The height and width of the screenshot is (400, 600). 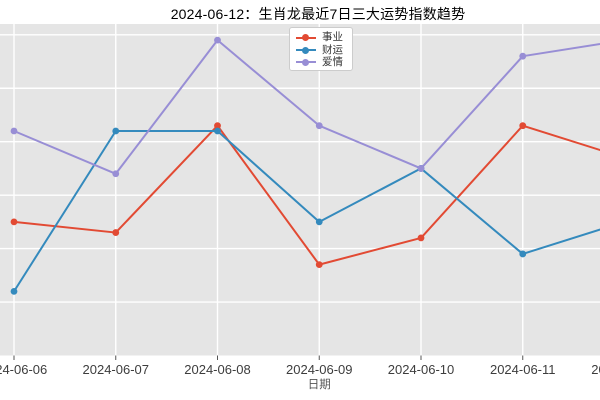 What do you see at coordinates (319, 385) in the screenshot?
I see `x-axis-label: 日期` at bounding box center [319, 385].